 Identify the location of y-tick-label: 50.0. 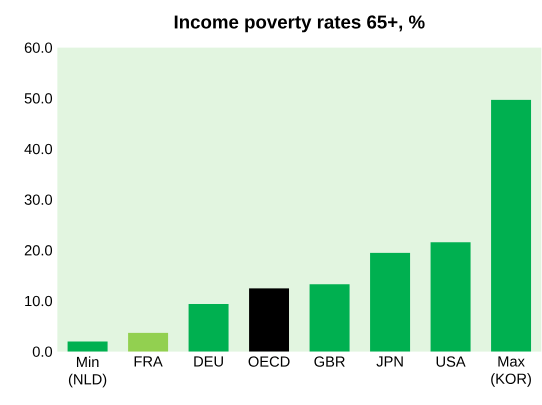
(38, 98).